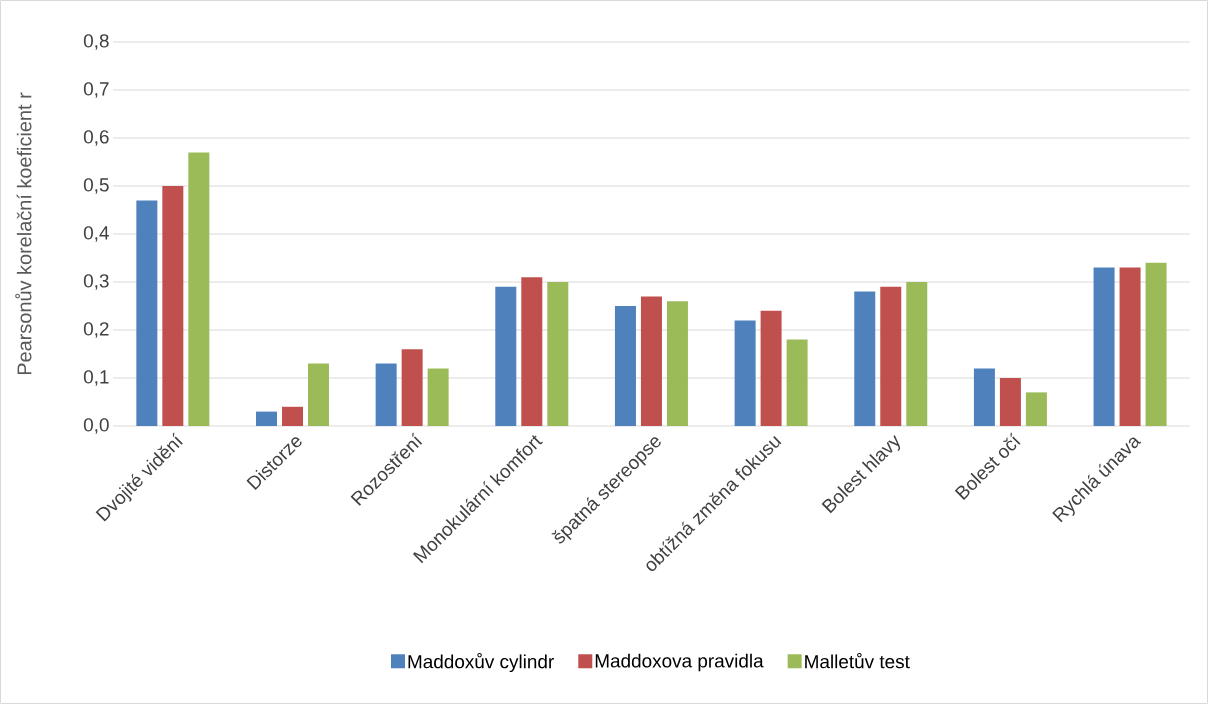 The width and height of the screenshot is (1208, 704). What do you see at coordinates (96, 42) in the screenshot?
I see `y-tick-label: 0,8` at bounding box center [96, 42].